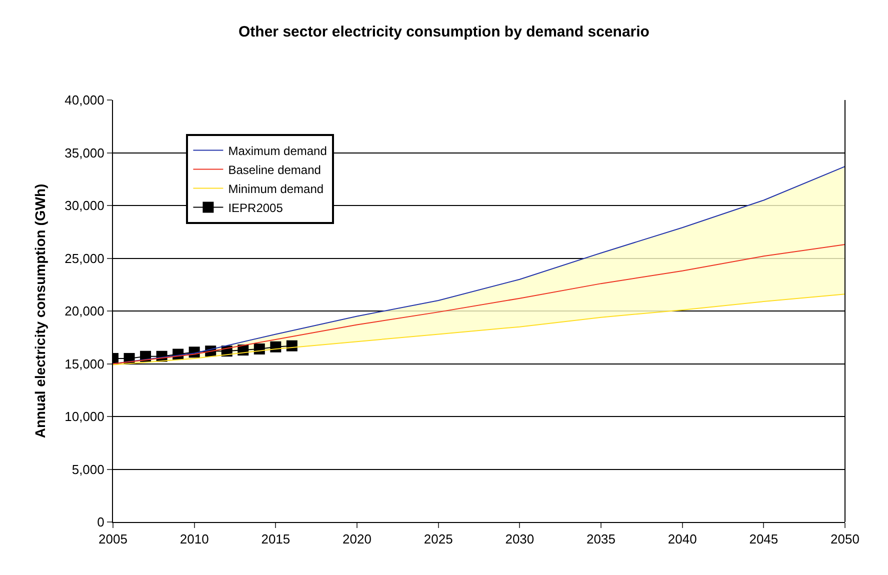 The image size is (888, 575). Describe the element at coordinates (275, 539) in the screenshot. I see `x-tick-label: 2015` at that location.